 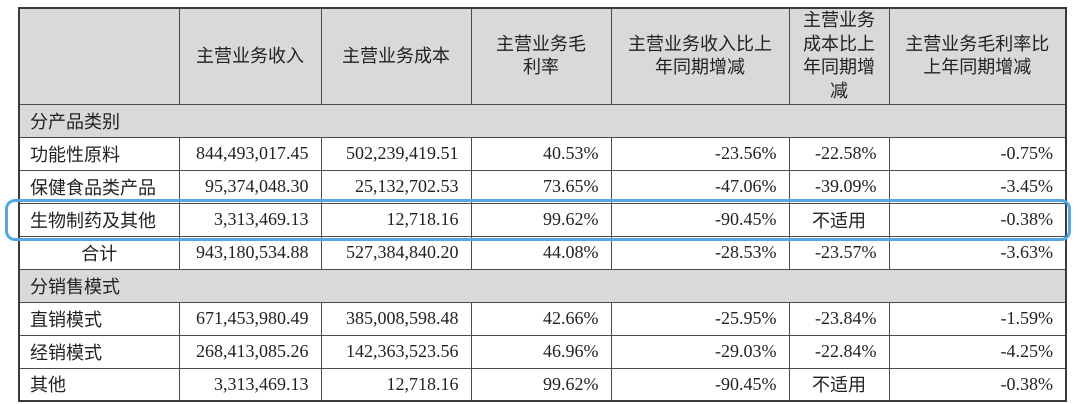 What do you see at coordinates (700, 318) in the screenshot?
I see `revenue-change-value: -25.95%` at bounding box center [700, 318].